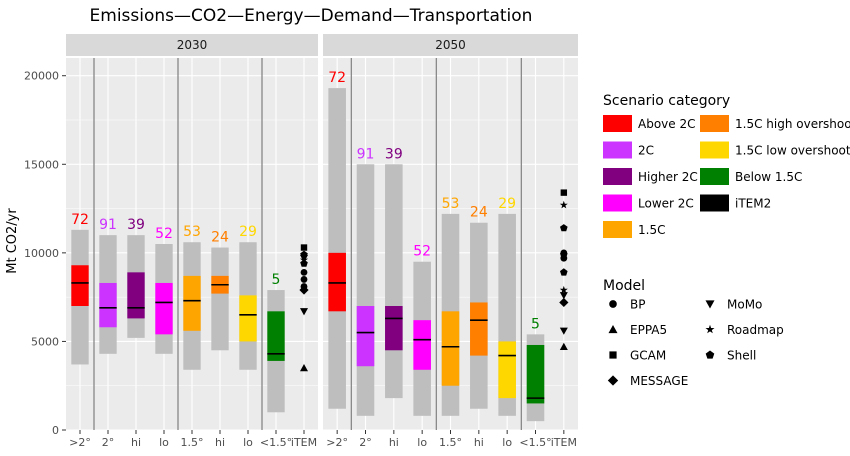 This screenshot has height=456, width=850. Describe the element at coordinates (80, 220) in the screenshot. I see `count-label: 72` at that location.